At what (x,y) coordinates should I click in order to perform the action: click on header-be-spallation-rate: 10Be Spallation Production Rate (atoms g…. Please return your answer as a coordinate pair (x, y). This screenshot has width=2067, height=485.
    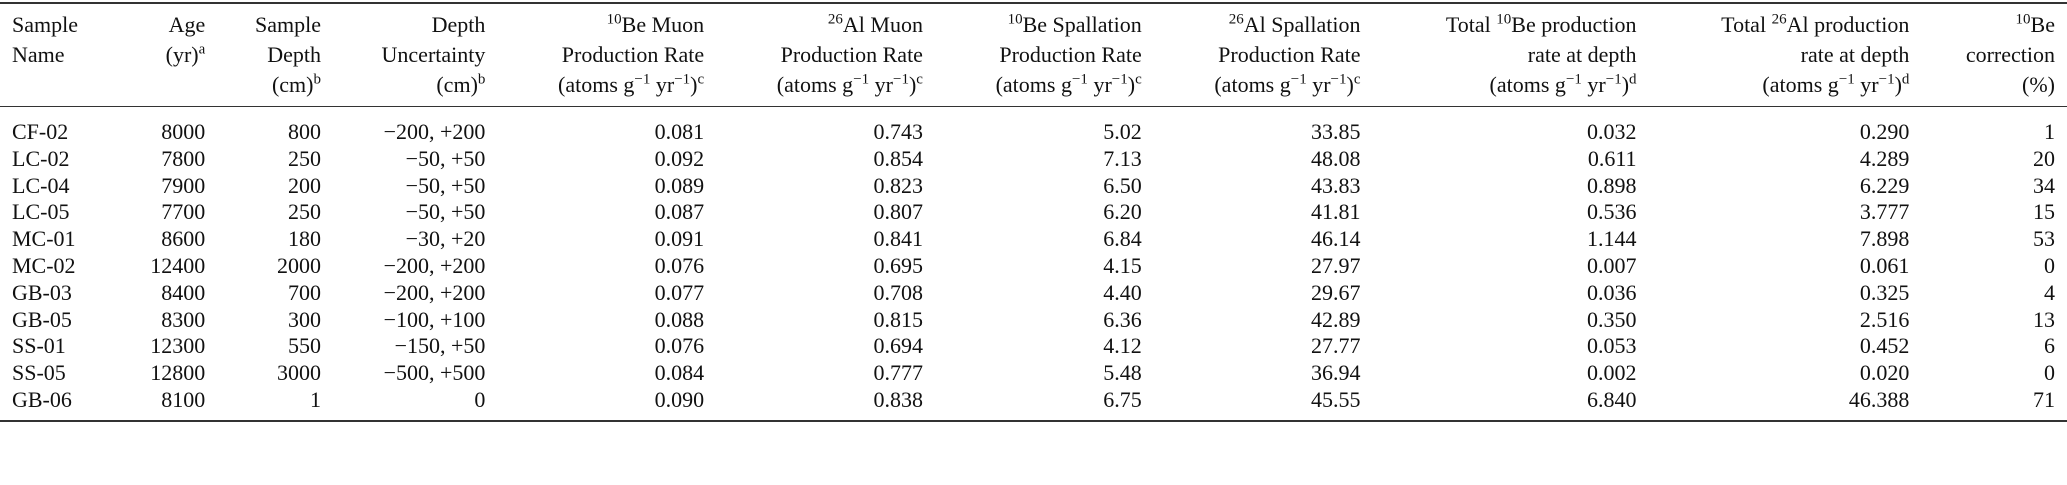
    Looking at the image, I should click on (1044, 54).